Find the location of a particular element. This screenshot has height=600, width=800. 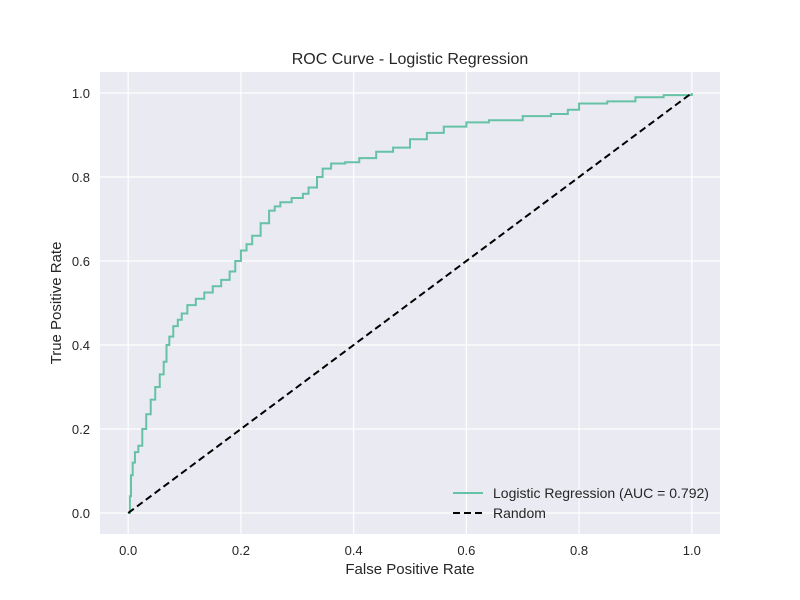

chart-title: ROC Curve - Logistic Regression is located at coordinates (410, 59).